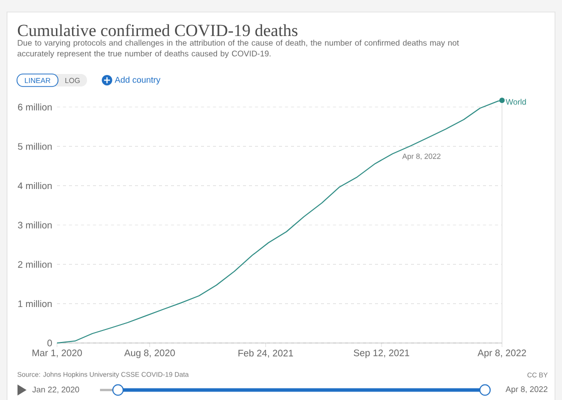 Image resolution: width=562 pixels, height=400 pixels. I want to click on y-tick-label: 3 million, so click(35, 225).